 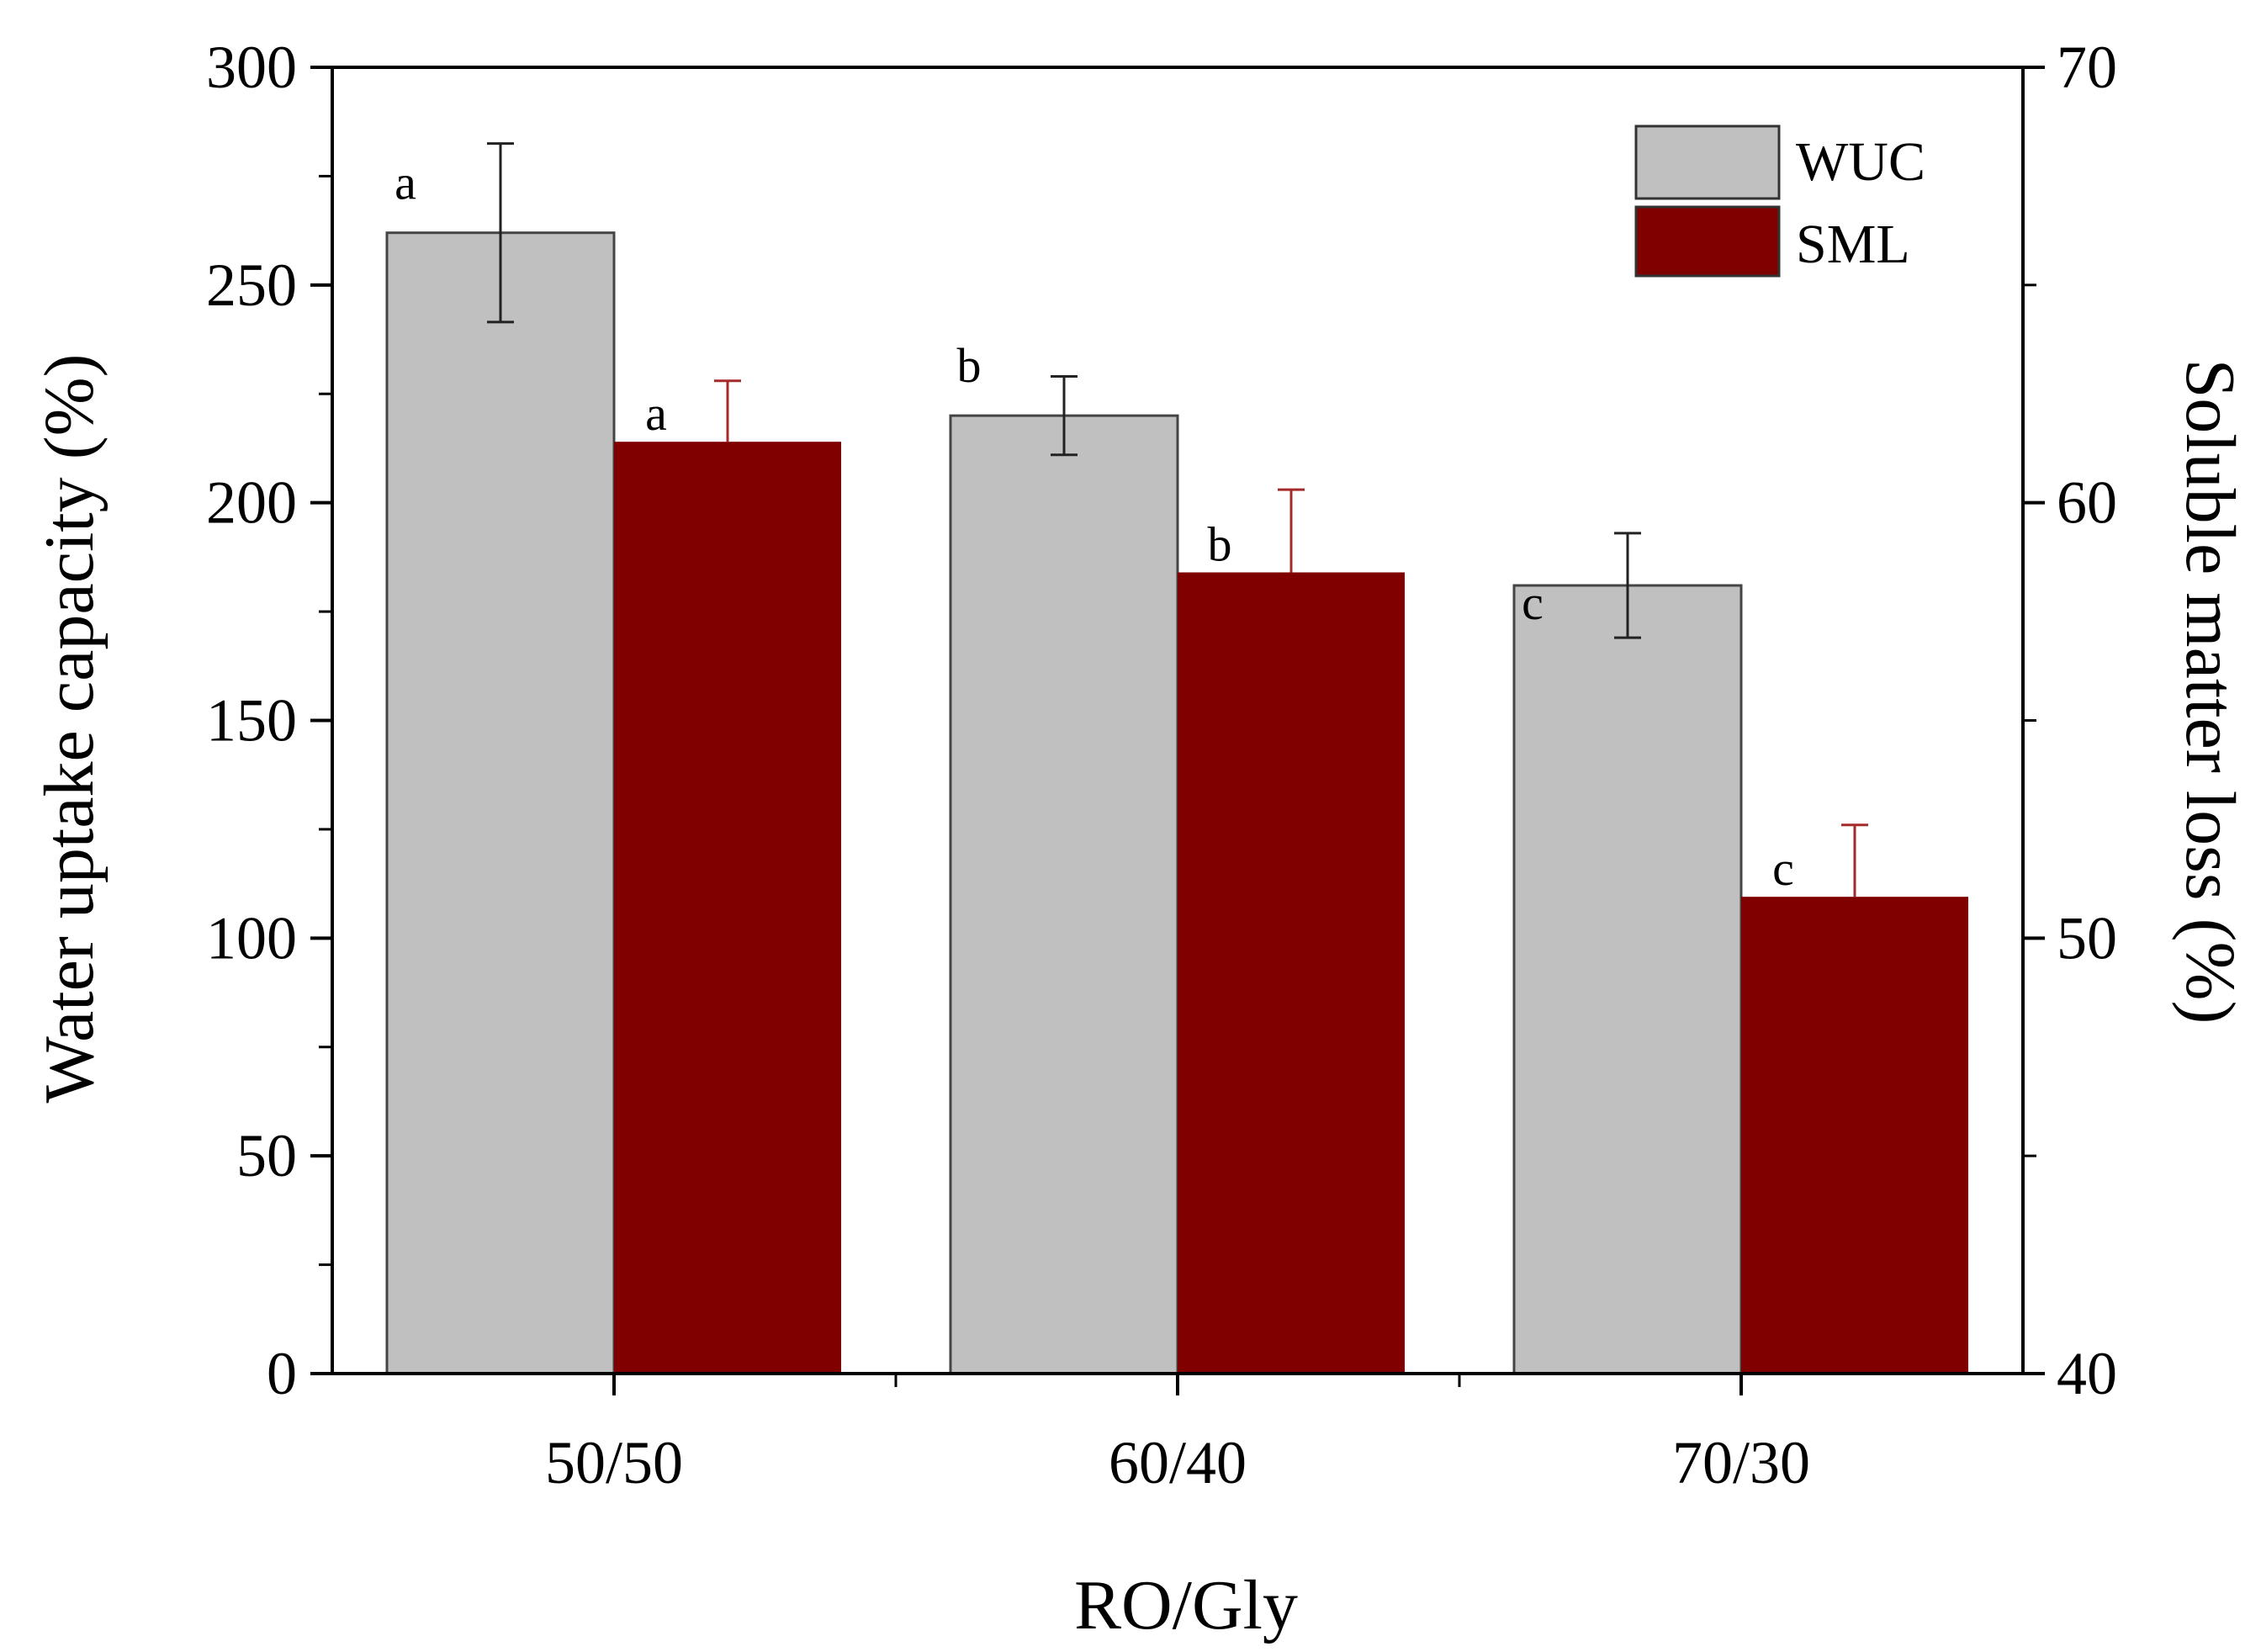 What do you see at coordinates (969, 365) in the screenshot?
I see `sig-letter-wuc-60-40: b` at bounding box center [969, 365].